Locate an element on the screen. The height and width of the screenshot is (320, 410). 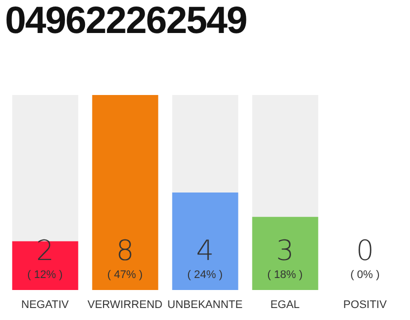
chart-title: 049622262549 is located at coordinates (126, 21).